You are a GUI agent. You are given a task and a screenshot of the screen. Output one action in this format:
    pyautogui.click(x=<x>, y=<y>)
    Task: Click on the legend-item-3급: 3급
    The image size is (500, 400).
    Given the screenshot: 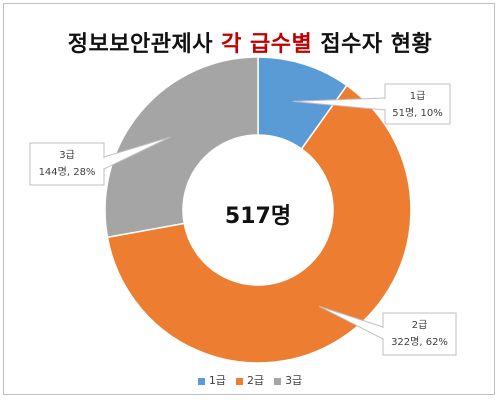 What is the action you would take?
    pyautogui.click(x=288, y=380)
    